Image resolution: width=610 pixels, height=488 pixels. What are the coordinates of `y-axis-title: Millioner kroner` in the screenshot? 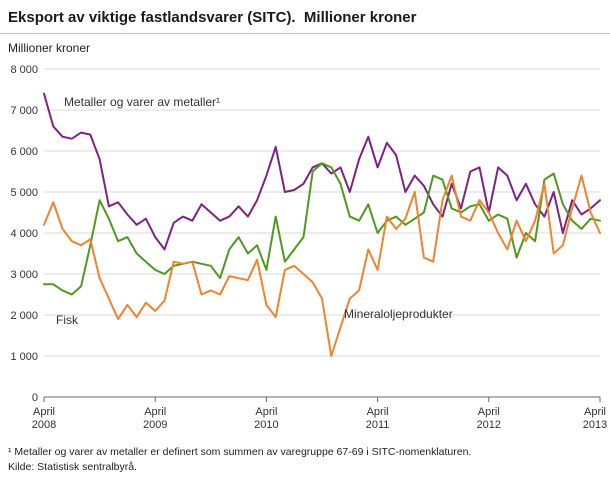 It's located at (49, 48).